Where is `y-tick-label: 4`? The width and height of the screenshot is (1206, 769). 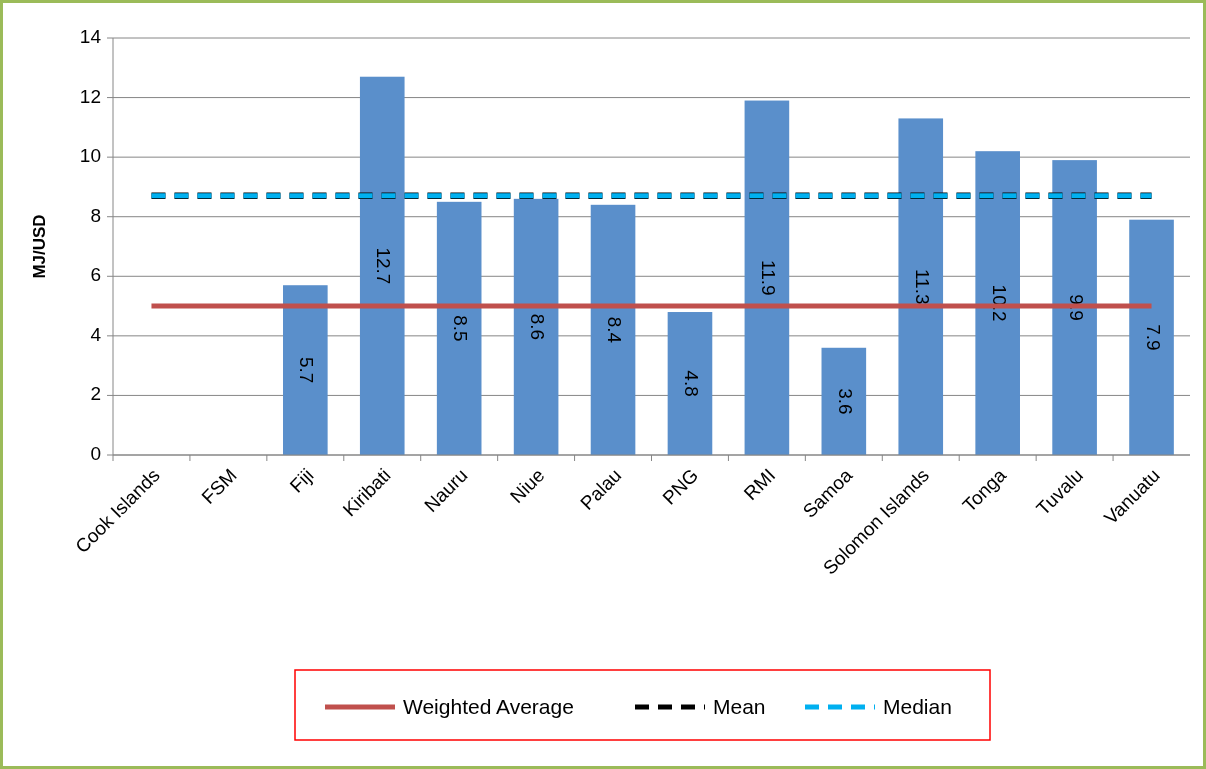 y-tick-label: 4 is located at coordinates (96, 334).